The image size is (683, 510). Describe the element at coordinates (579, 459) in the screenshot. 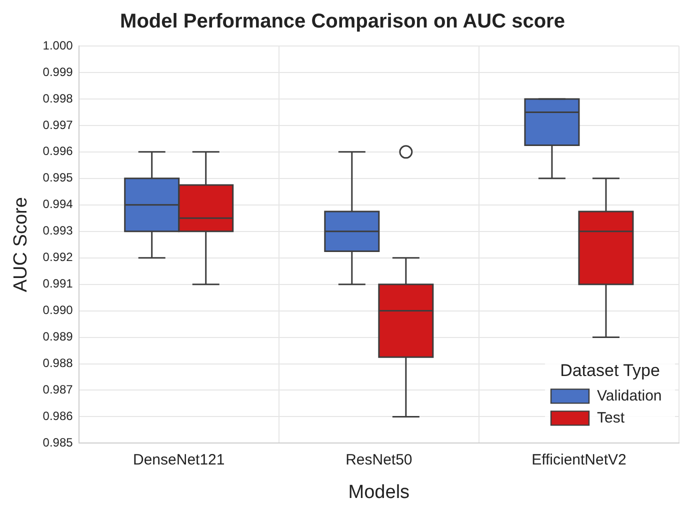

I see `x-tick-label: EfficientNetV2` at that location.